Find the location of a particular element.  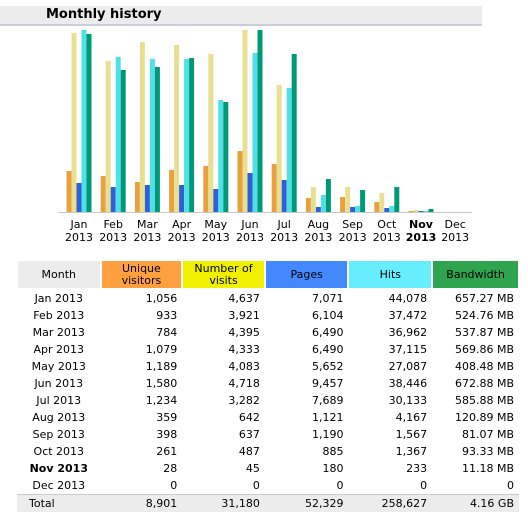

cell-month: Aug 2013 is located at coordinates (59, 417).